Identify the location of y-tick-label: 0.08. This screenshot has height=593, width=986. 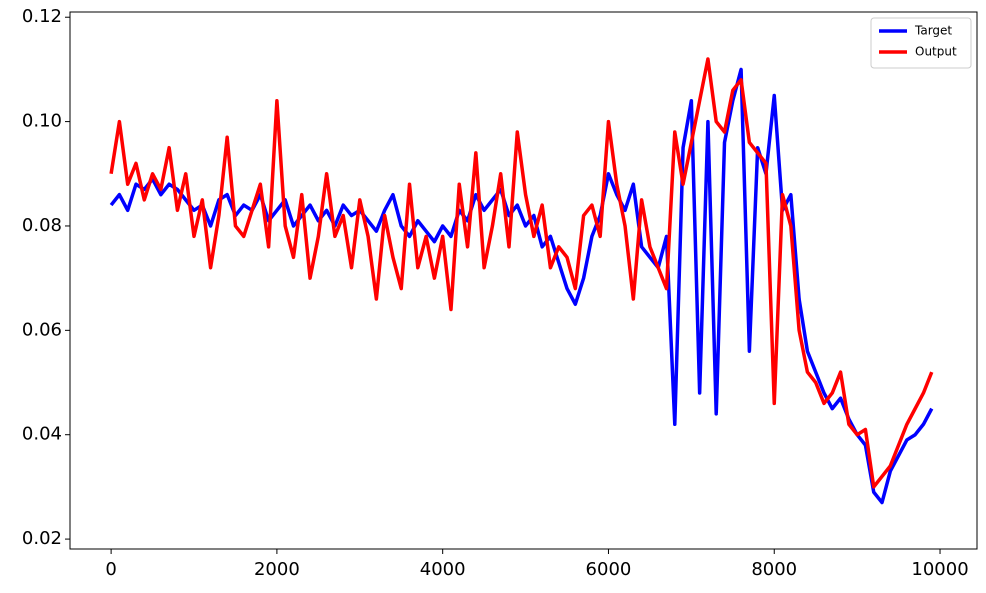
(42, 225).